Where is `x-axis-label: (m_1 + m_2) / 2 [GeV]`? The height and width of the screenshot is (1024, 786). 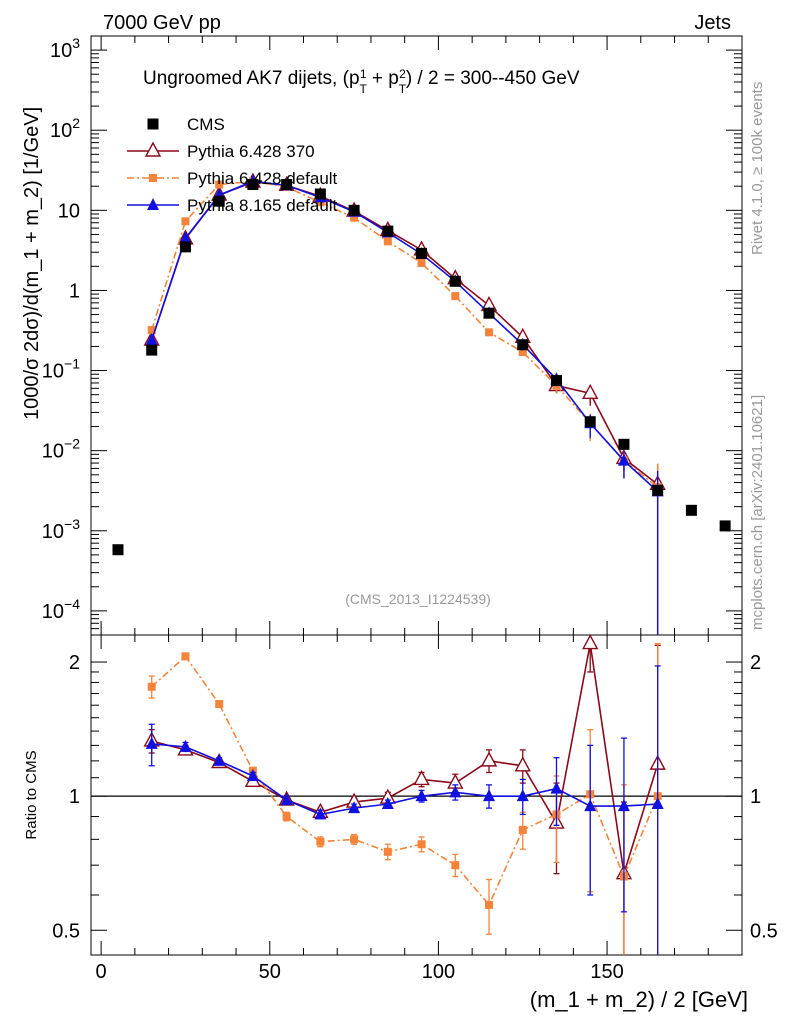
x-axis-label: (m_1 + m_2) / 2 [GeV] is located at coordinates (639, 999).